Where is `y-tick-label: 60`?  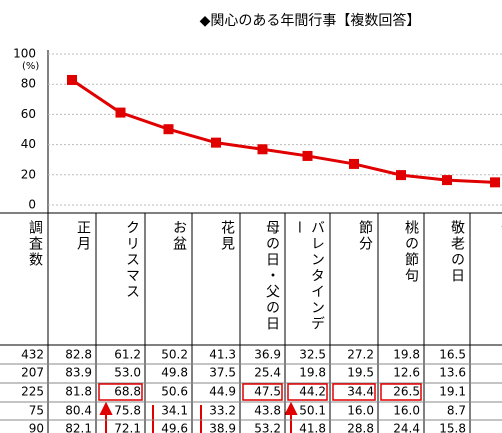 y-tick-label: 60 is located at coordinates (28, 114).